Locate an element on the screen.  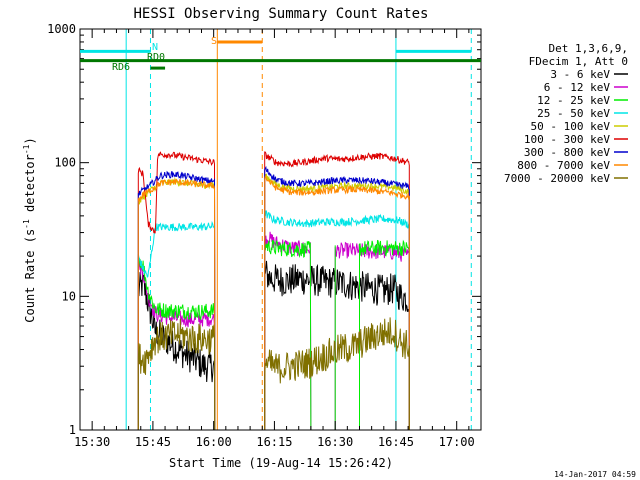
legend-label: 12 - 25 keV is located at coordinates (573, 100).